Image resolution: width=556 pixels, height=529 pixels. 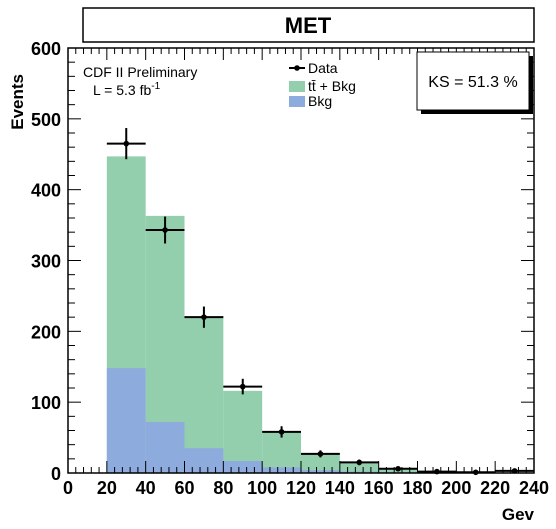 I want to click on y-tick-label: 500, so click(x=46, y=120).